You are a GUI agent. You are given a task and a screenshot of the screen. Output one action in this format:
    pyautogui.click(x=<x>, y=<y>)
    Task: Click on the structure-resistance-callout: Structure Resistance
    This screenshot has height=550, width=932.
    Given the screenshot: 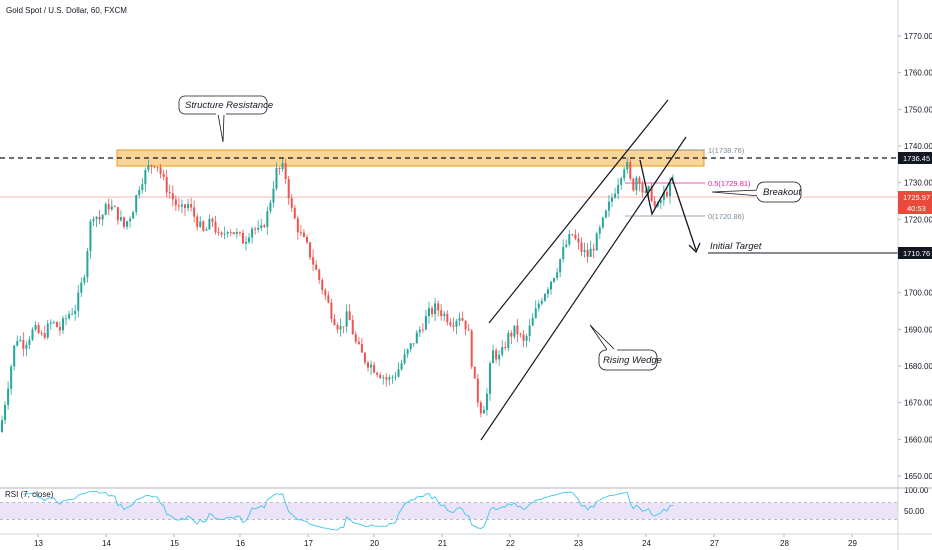 What is the action you would take?
    pyautogui.click(x=225, y=119)
    